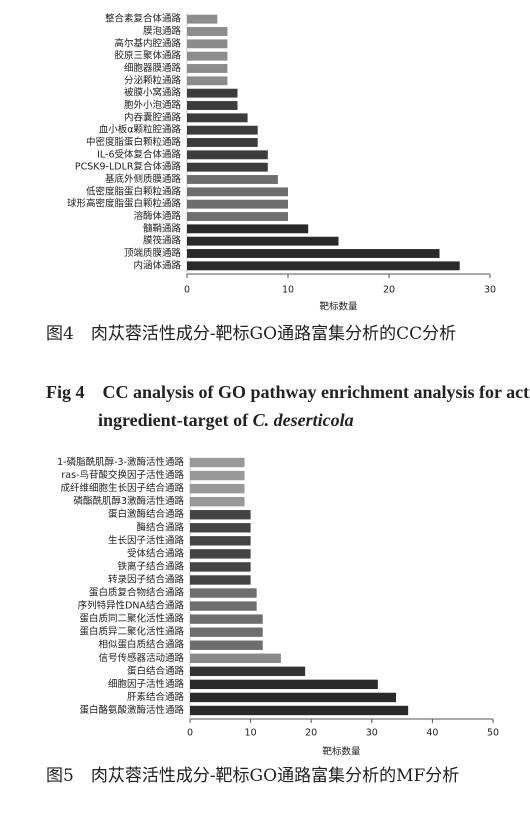  Describe the element at coordinates (432, 733) in the screenshot. I see `x-tick-label: 40` at that location.